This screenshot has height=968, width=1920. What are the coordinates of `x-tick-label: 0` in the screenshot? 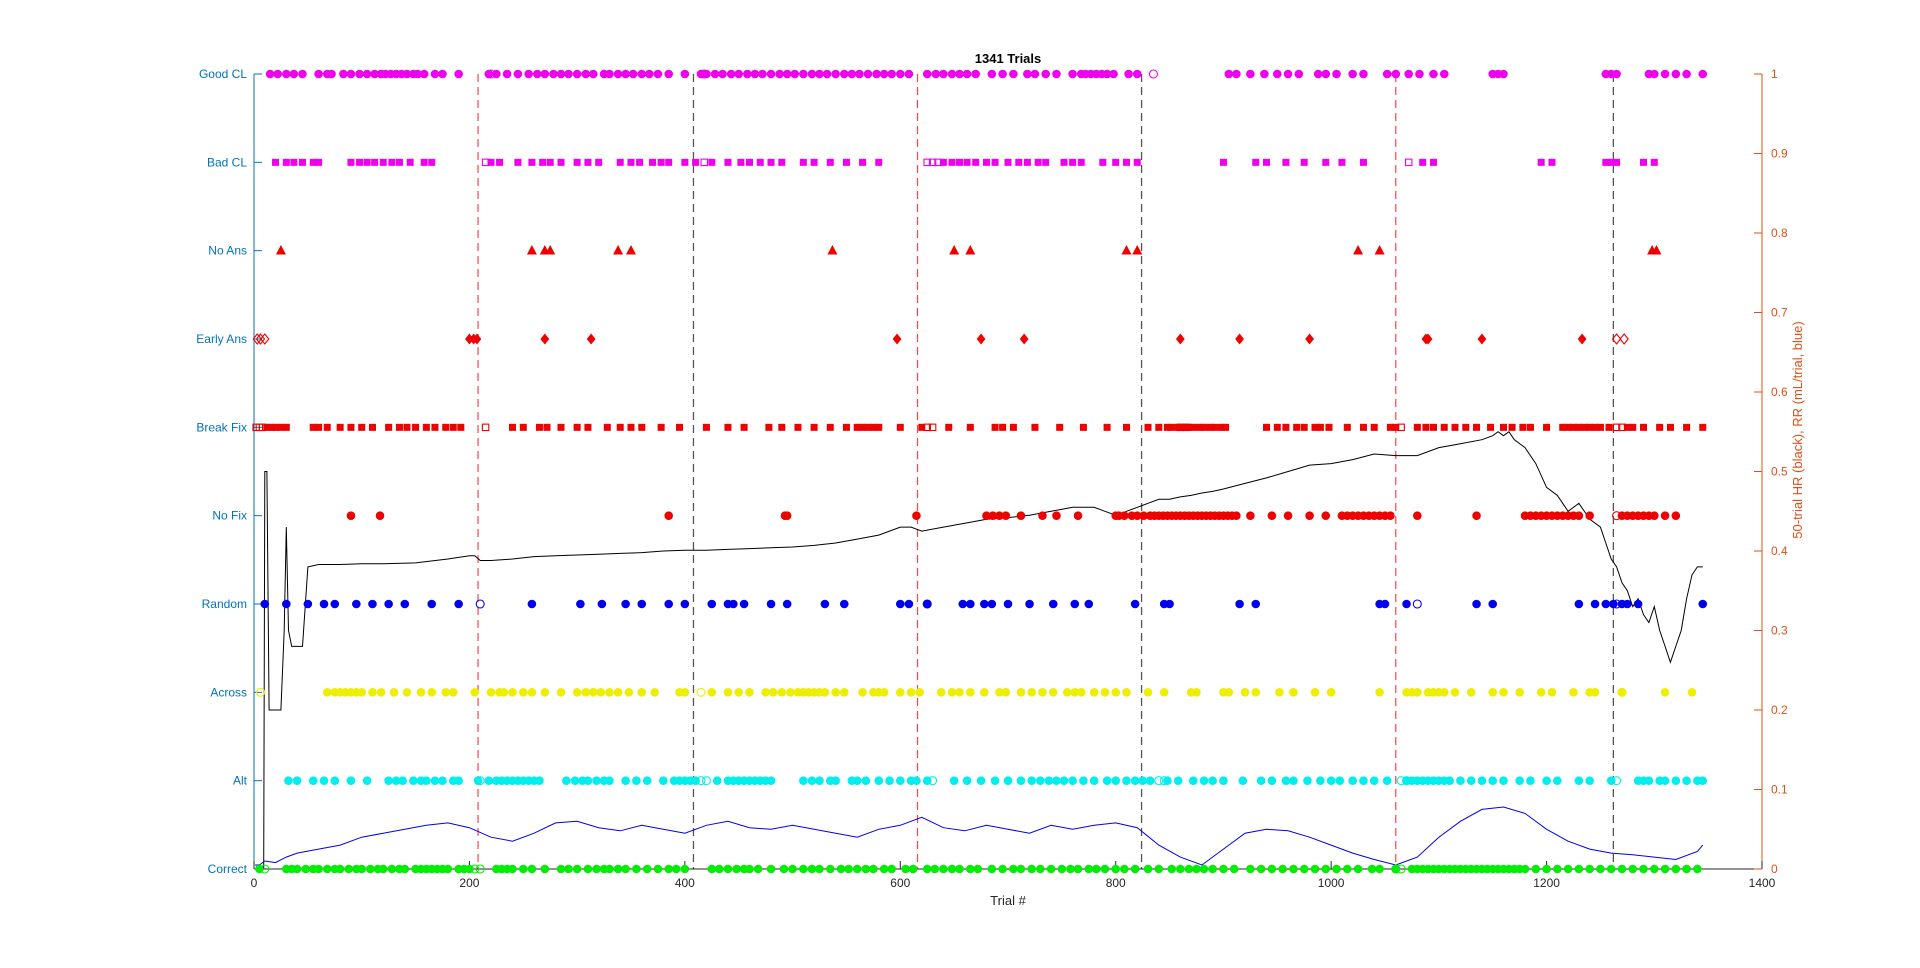 It's located at (254, 883).